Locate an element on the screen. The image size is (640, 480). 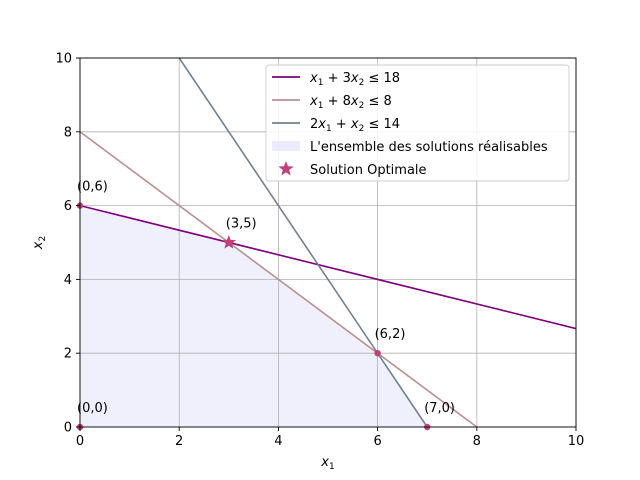
vertex-label: (0,6) is located at coordinates (92, 187).